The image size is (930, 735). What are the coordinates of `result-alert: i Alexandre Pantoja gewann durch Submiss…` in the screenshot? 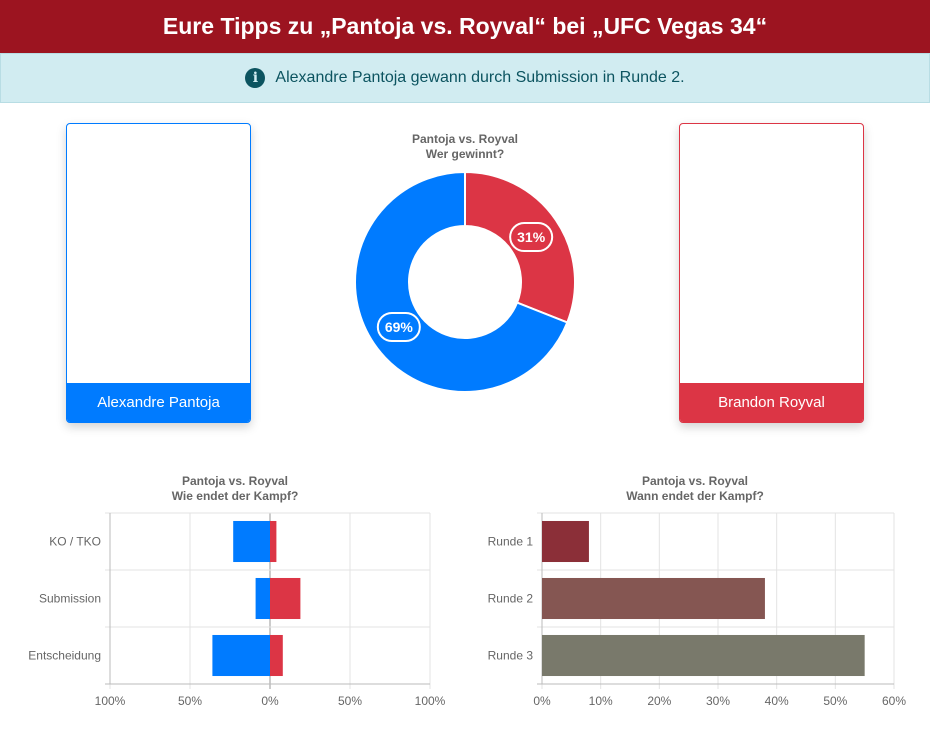 It's located at (465, 78).